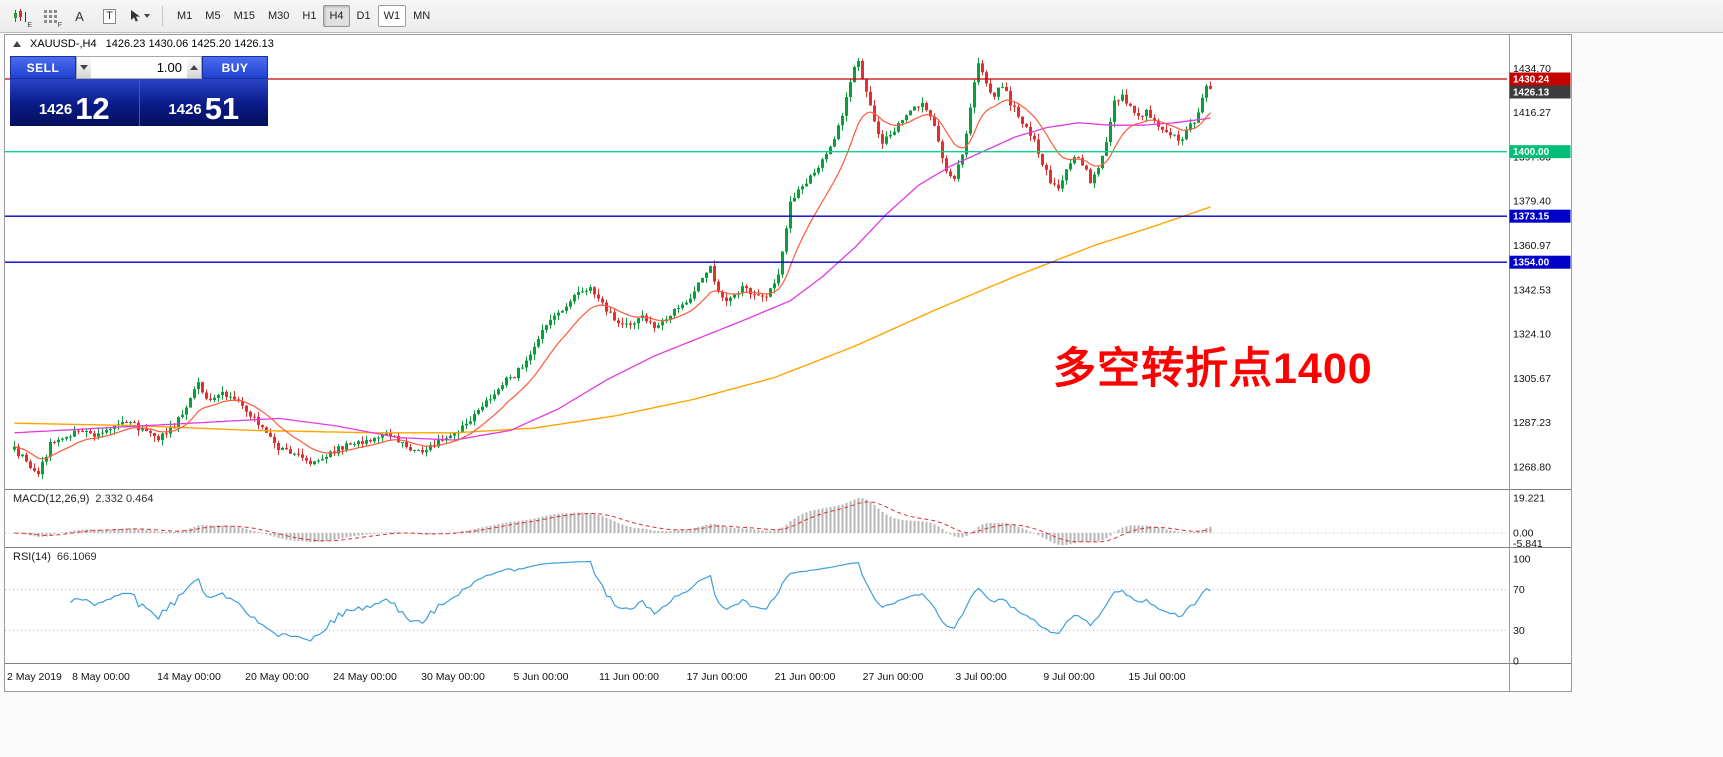 This screenshot has width=1723, height=757. What do you see at coordinates (76, 557) in the screenshot?
I see `rsi-value: 66.1069` at bounding box center [76, 557].